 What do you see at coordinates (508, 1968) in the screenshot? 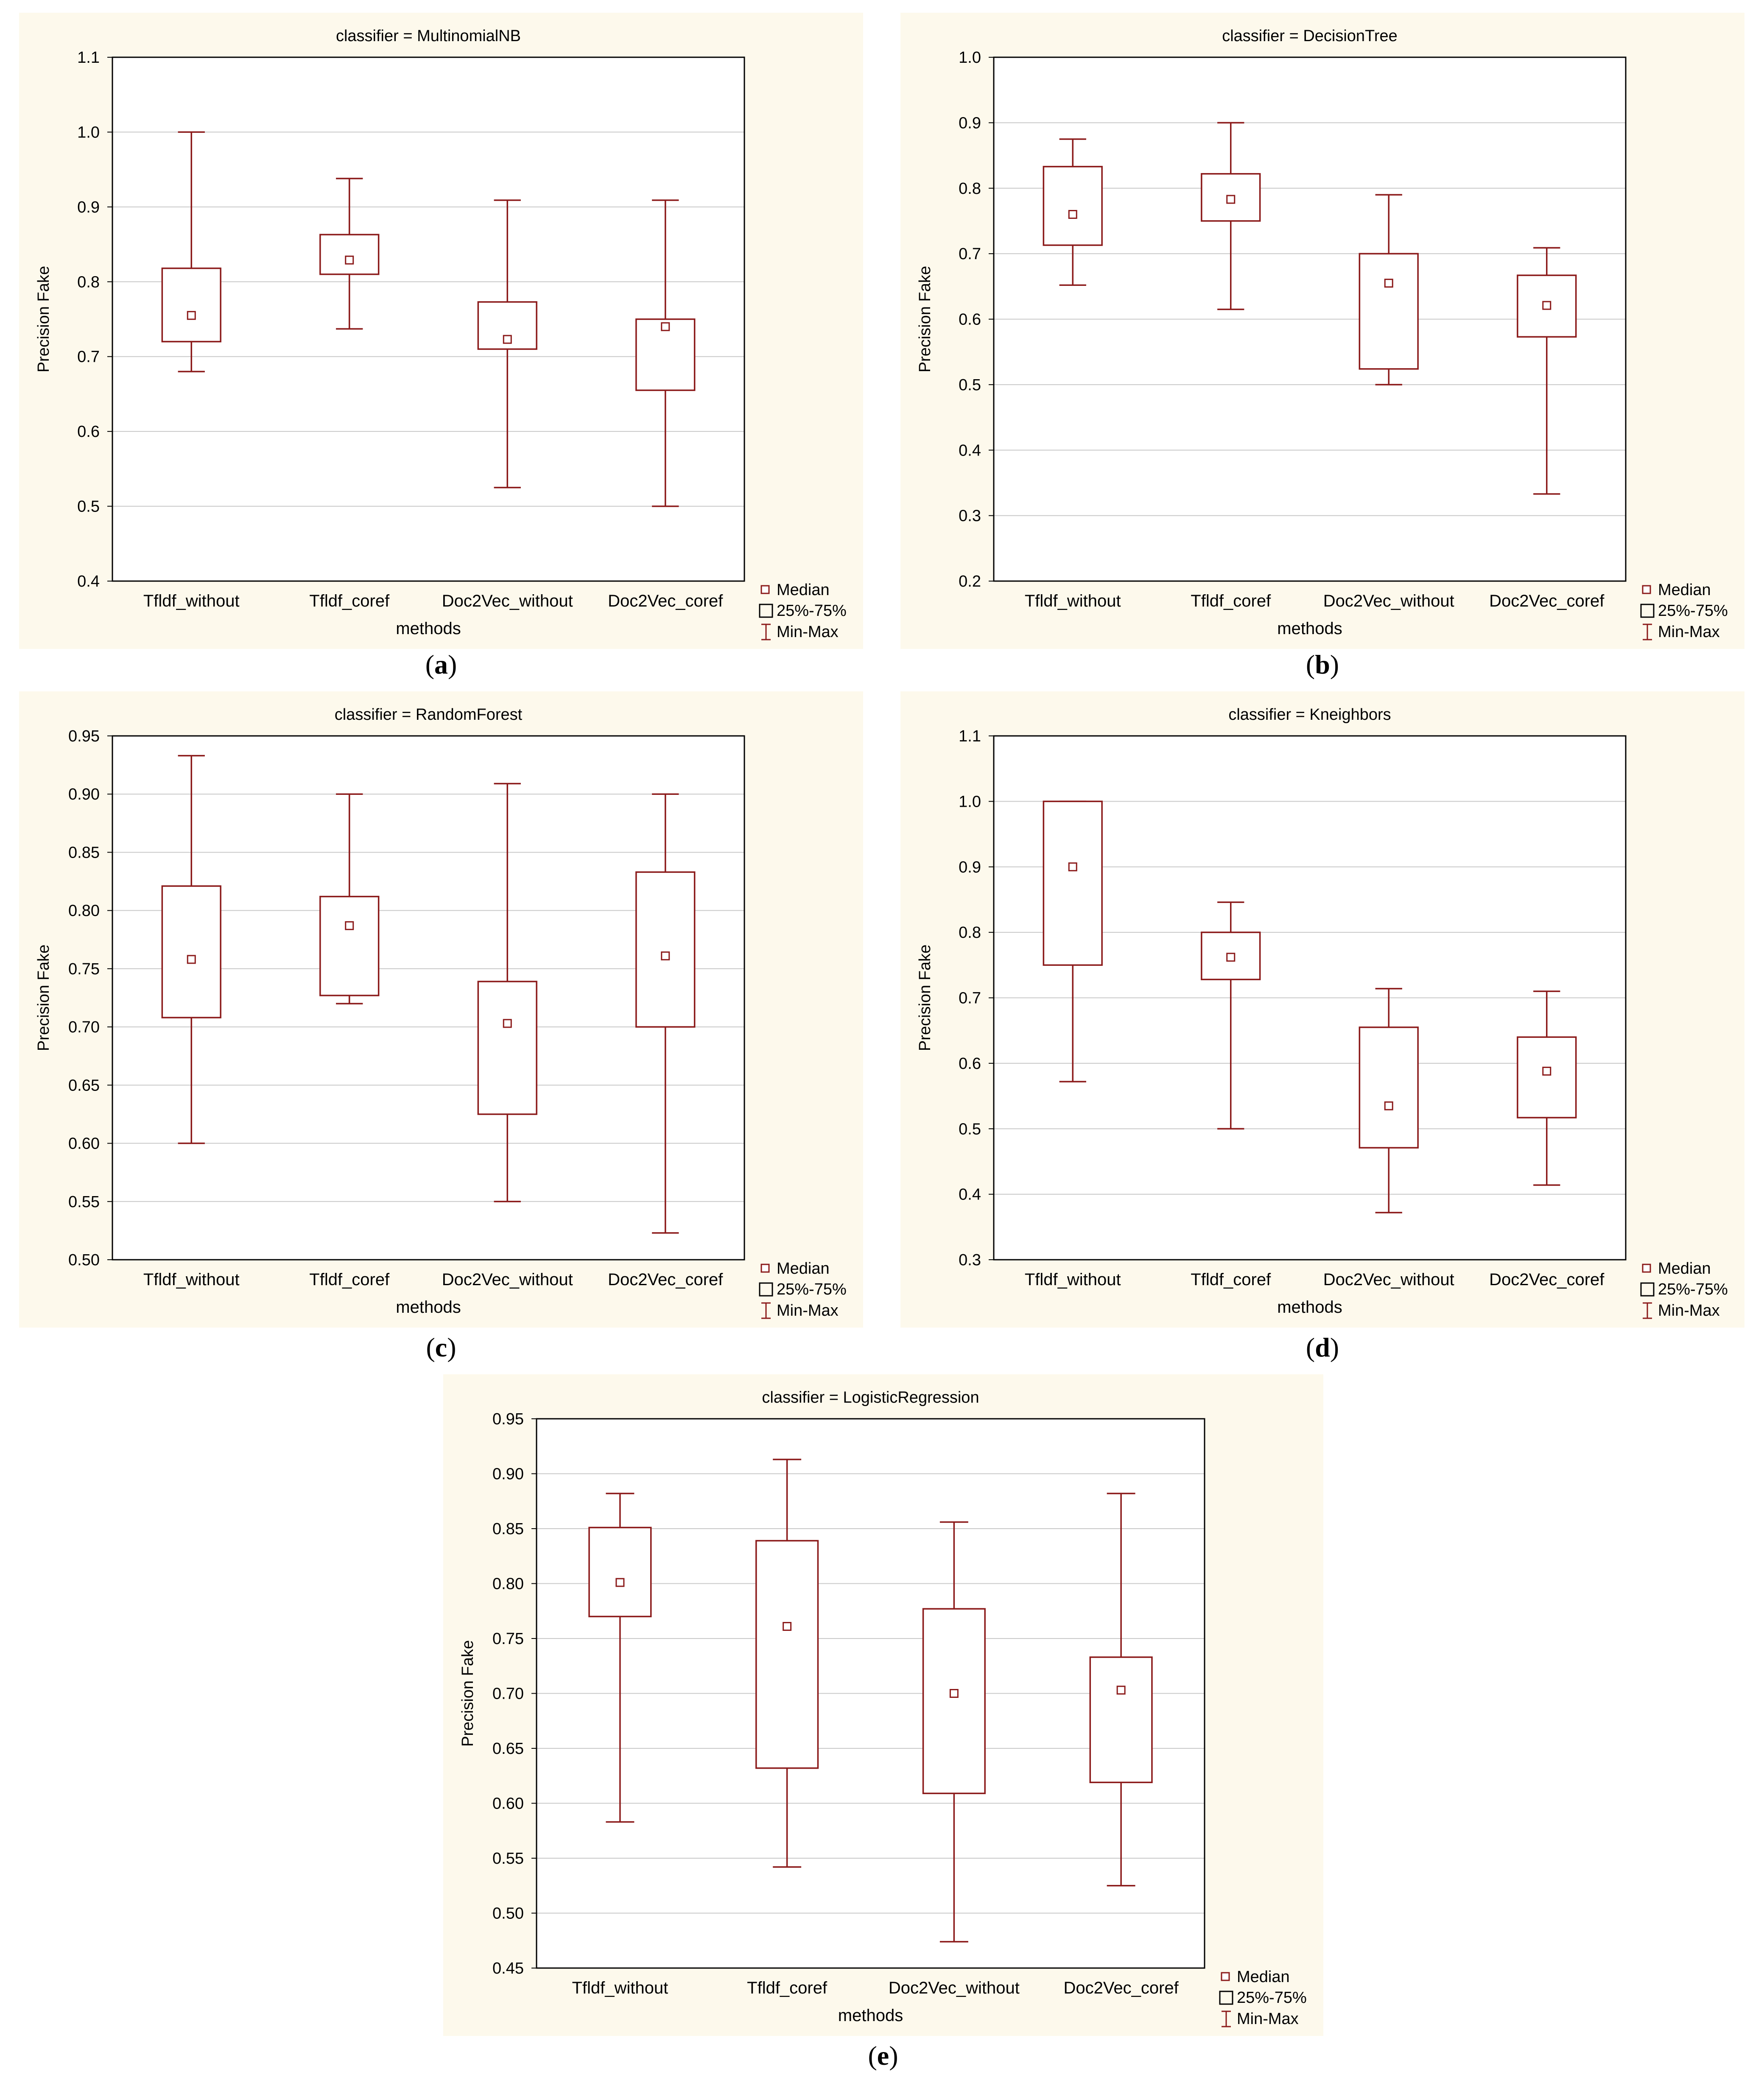
I see `y-tick-label: 0.45` at bounding box center [508, 1968].